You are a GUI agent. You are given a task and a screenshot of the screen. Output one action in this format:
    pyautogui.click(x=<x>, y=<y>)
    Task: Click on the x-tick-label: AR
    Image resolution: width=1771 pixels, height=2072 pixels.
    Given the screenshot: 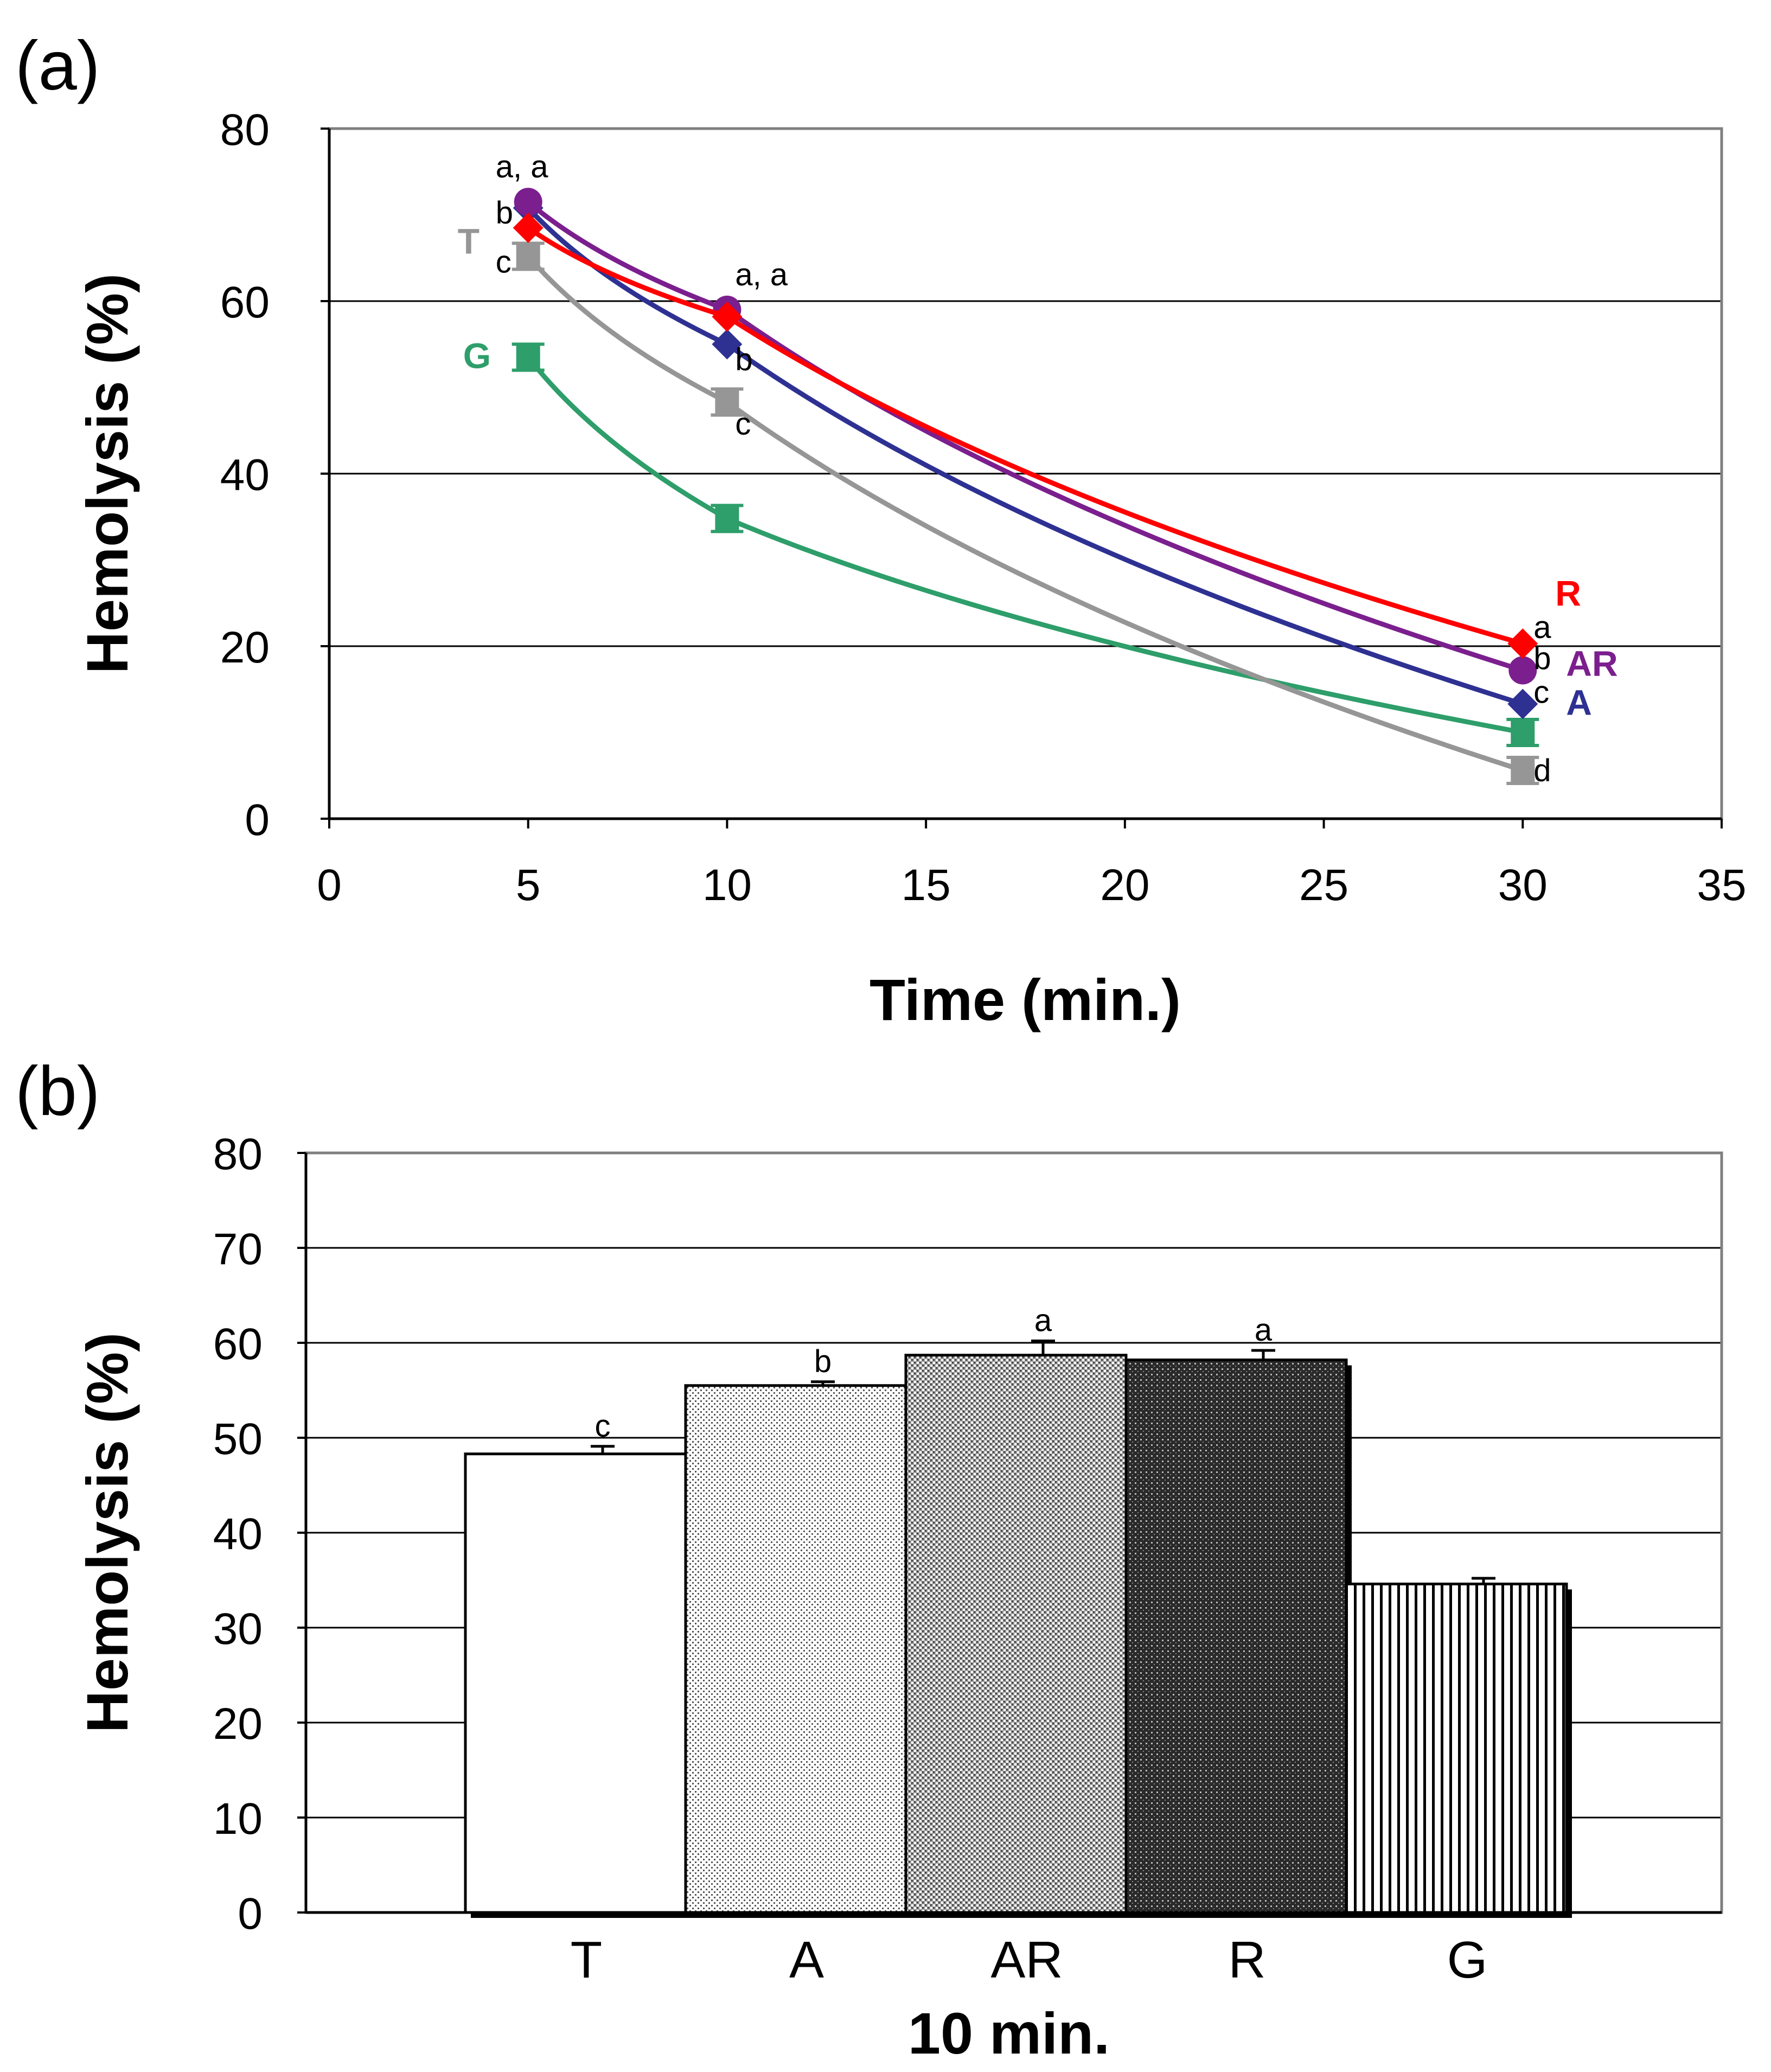 What is the action you would take?
    pyautogui.click(x=1026, y=1960)
    